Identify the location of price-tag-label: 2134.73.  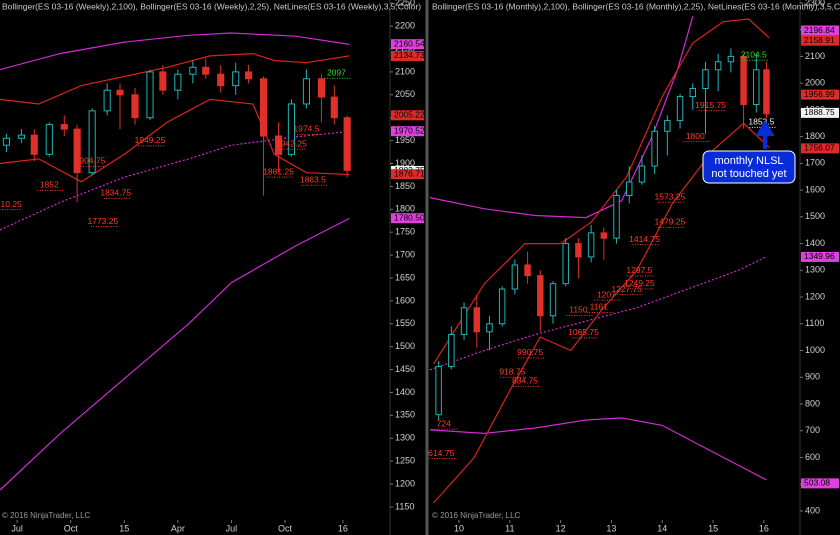
(409, 55).